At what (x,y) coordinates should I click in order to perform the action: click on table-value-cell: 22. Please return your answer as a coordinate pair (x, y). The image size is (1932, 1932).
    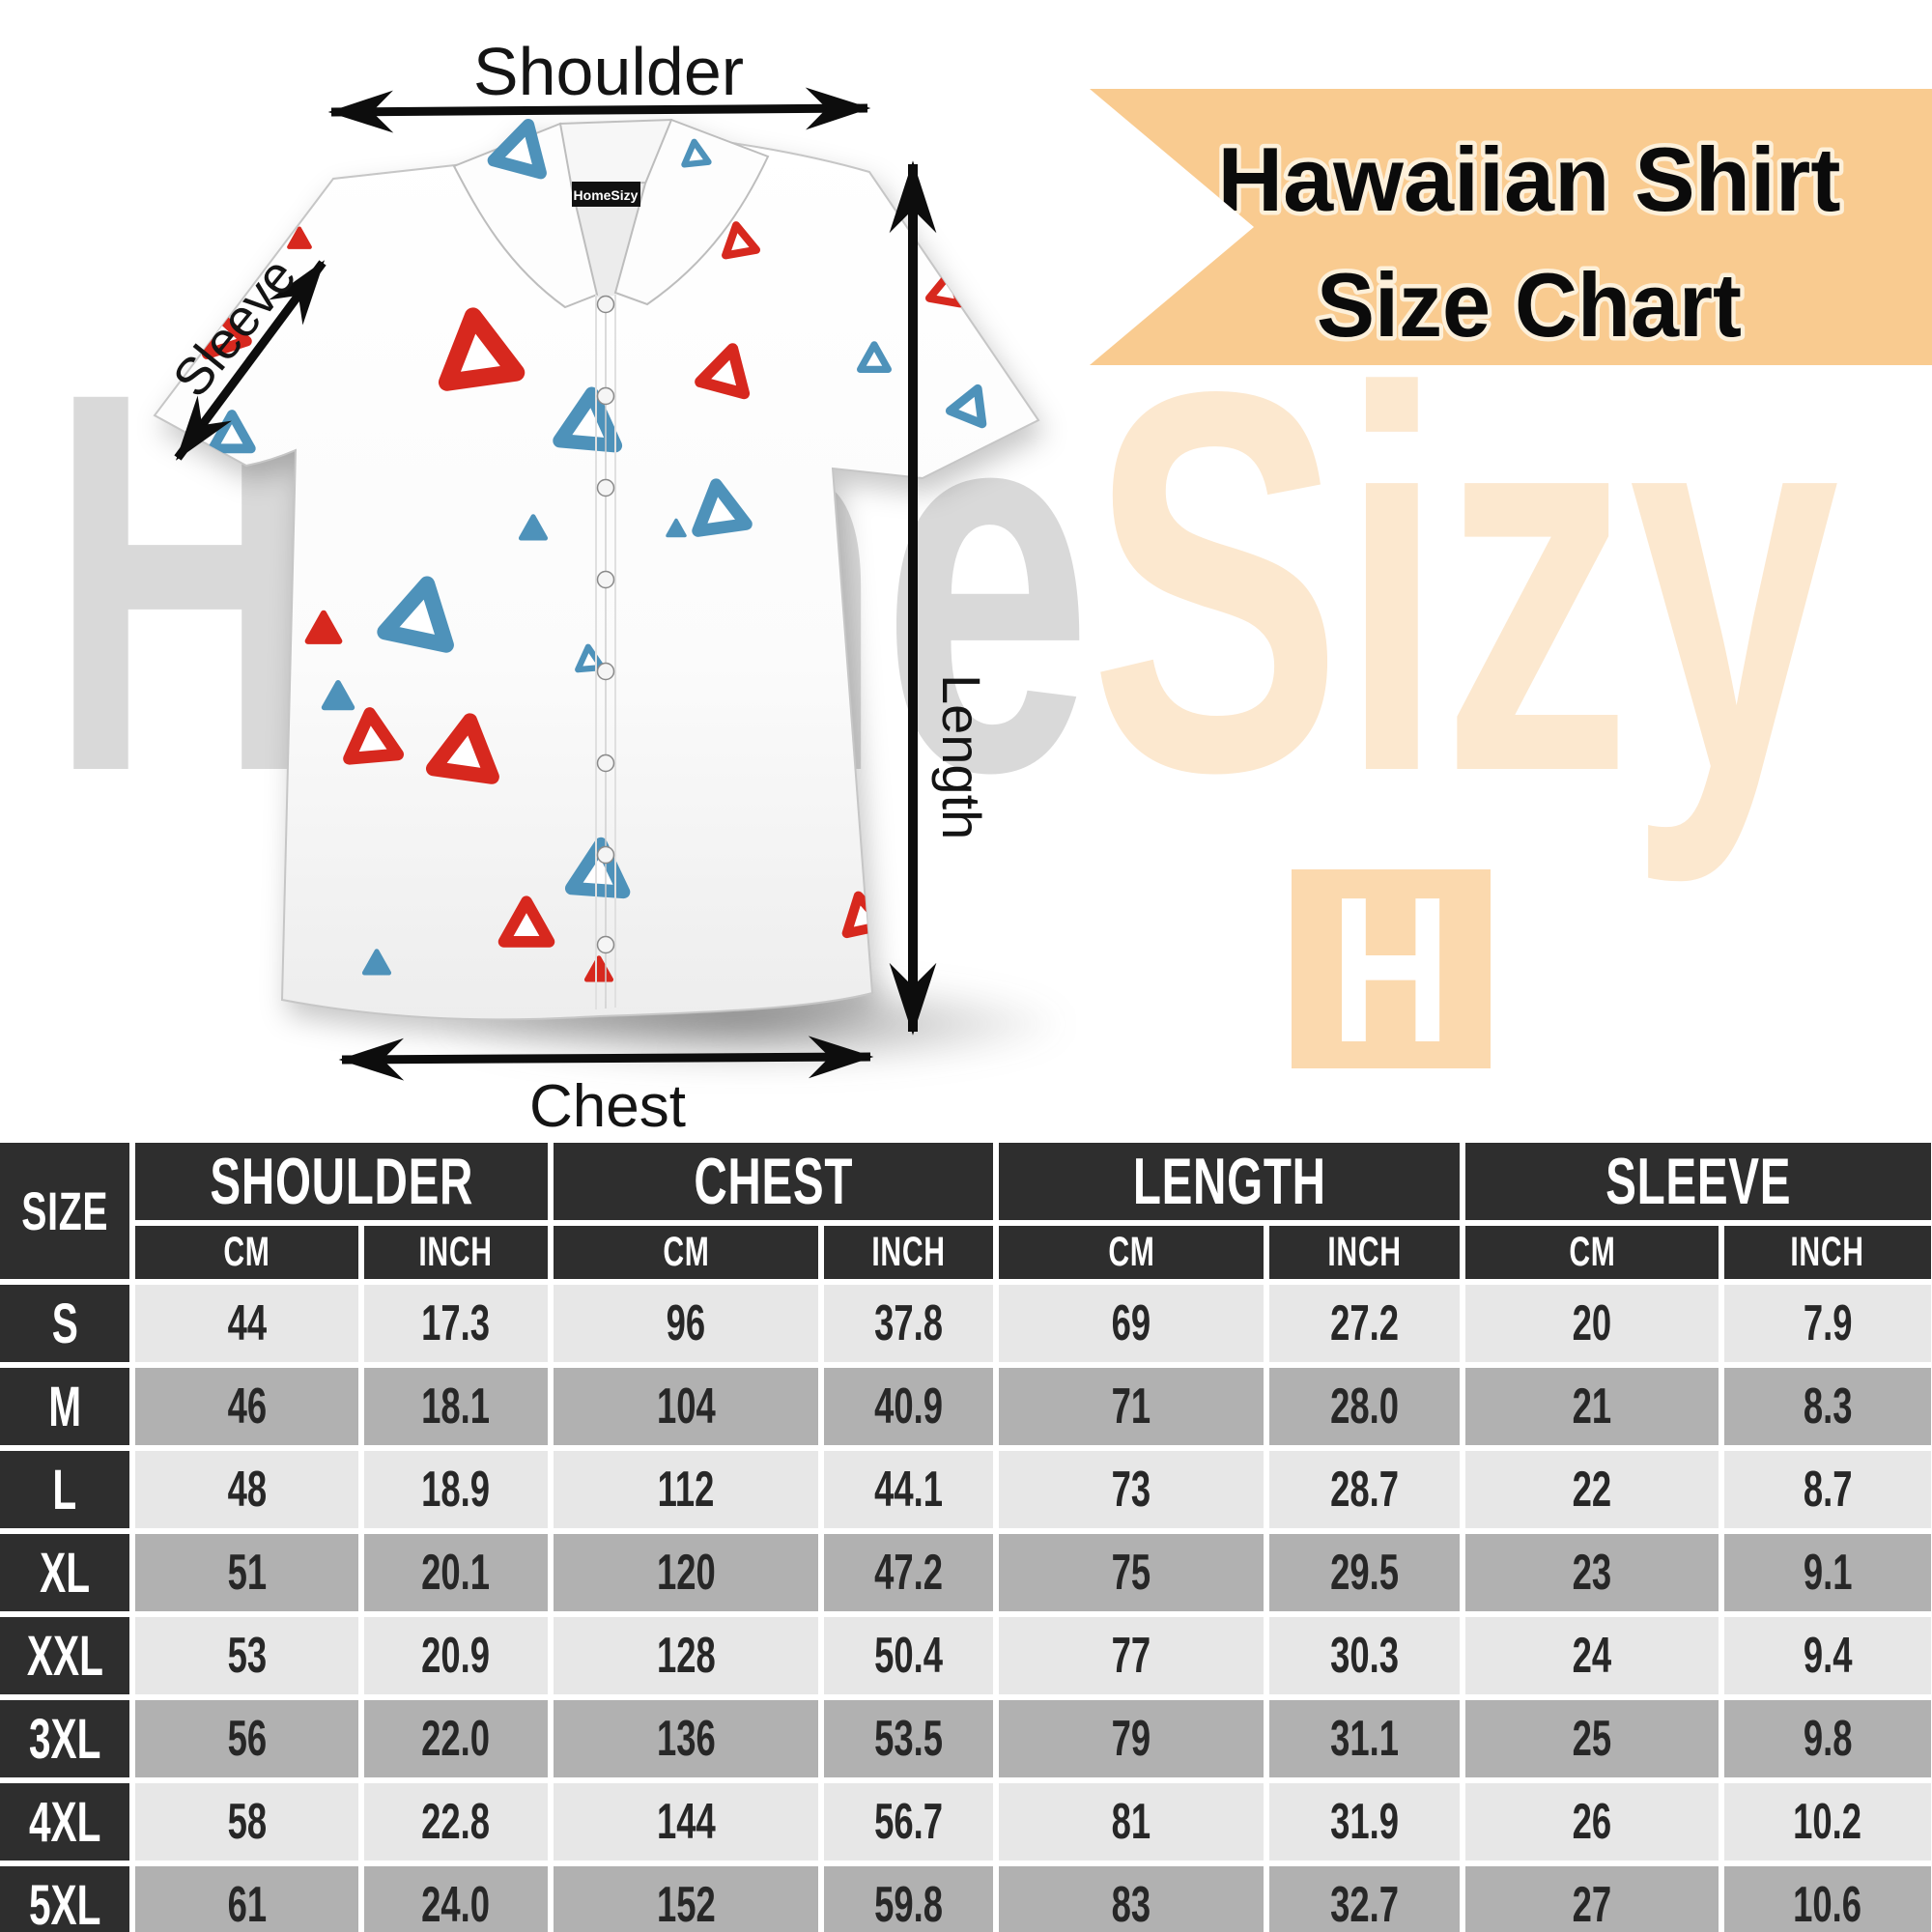
    Looking at the image, I should click on (1592, 1489).